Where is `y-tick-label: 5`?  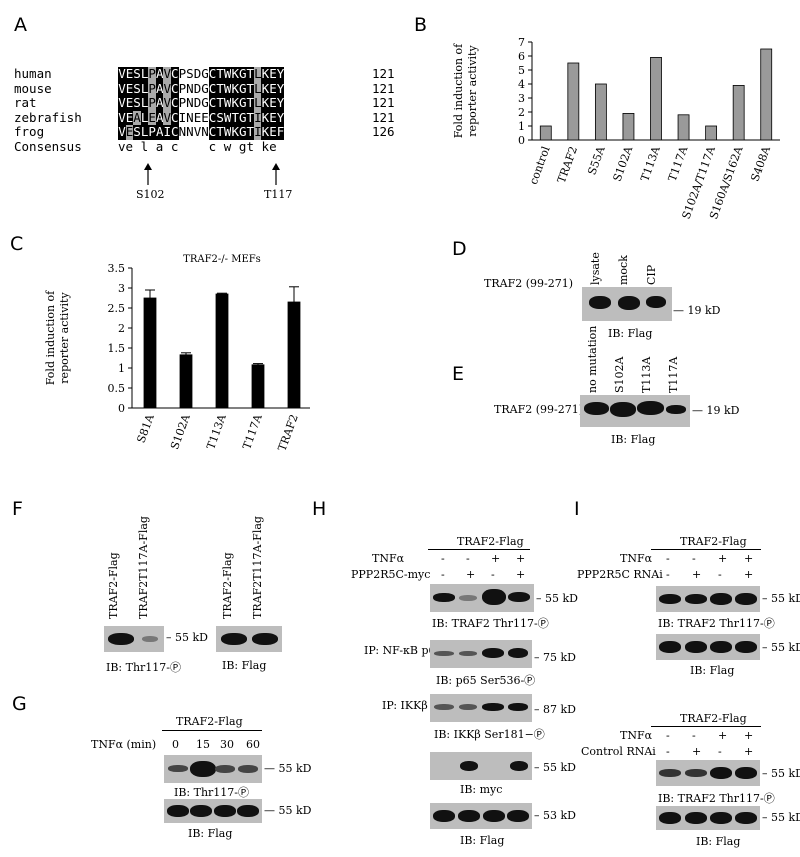
y-tick-label: 5 is located at coordinates (521, 70).